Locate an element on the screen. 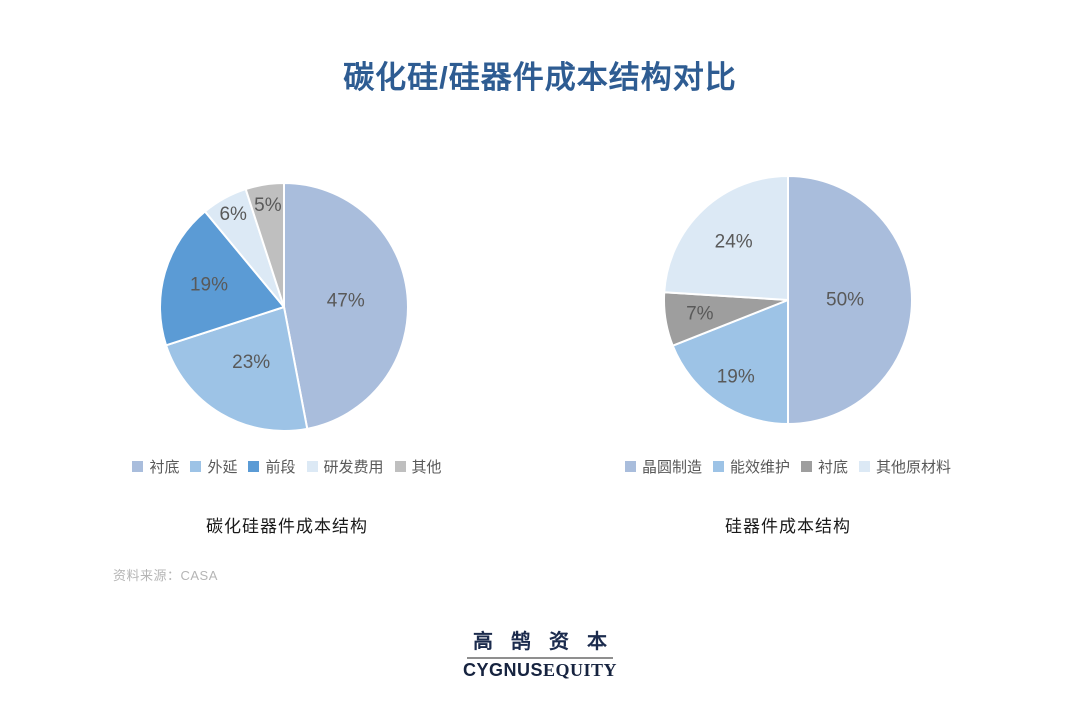 Image resolution: width=1080 pixels, height=703 pixels. pie-label-衬底: 7% is located at coordinates (700, 313).